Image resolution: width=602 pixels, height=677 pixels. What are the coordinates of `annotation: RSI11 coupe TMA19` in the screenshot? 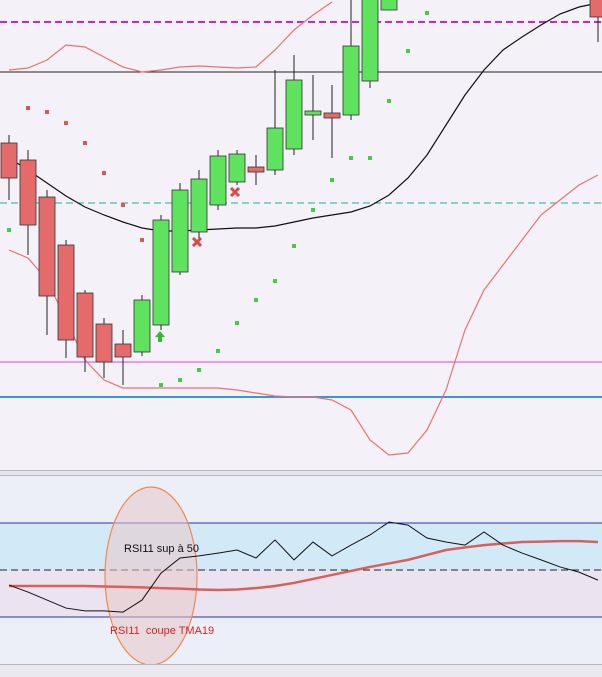 It's located at (162, 631).